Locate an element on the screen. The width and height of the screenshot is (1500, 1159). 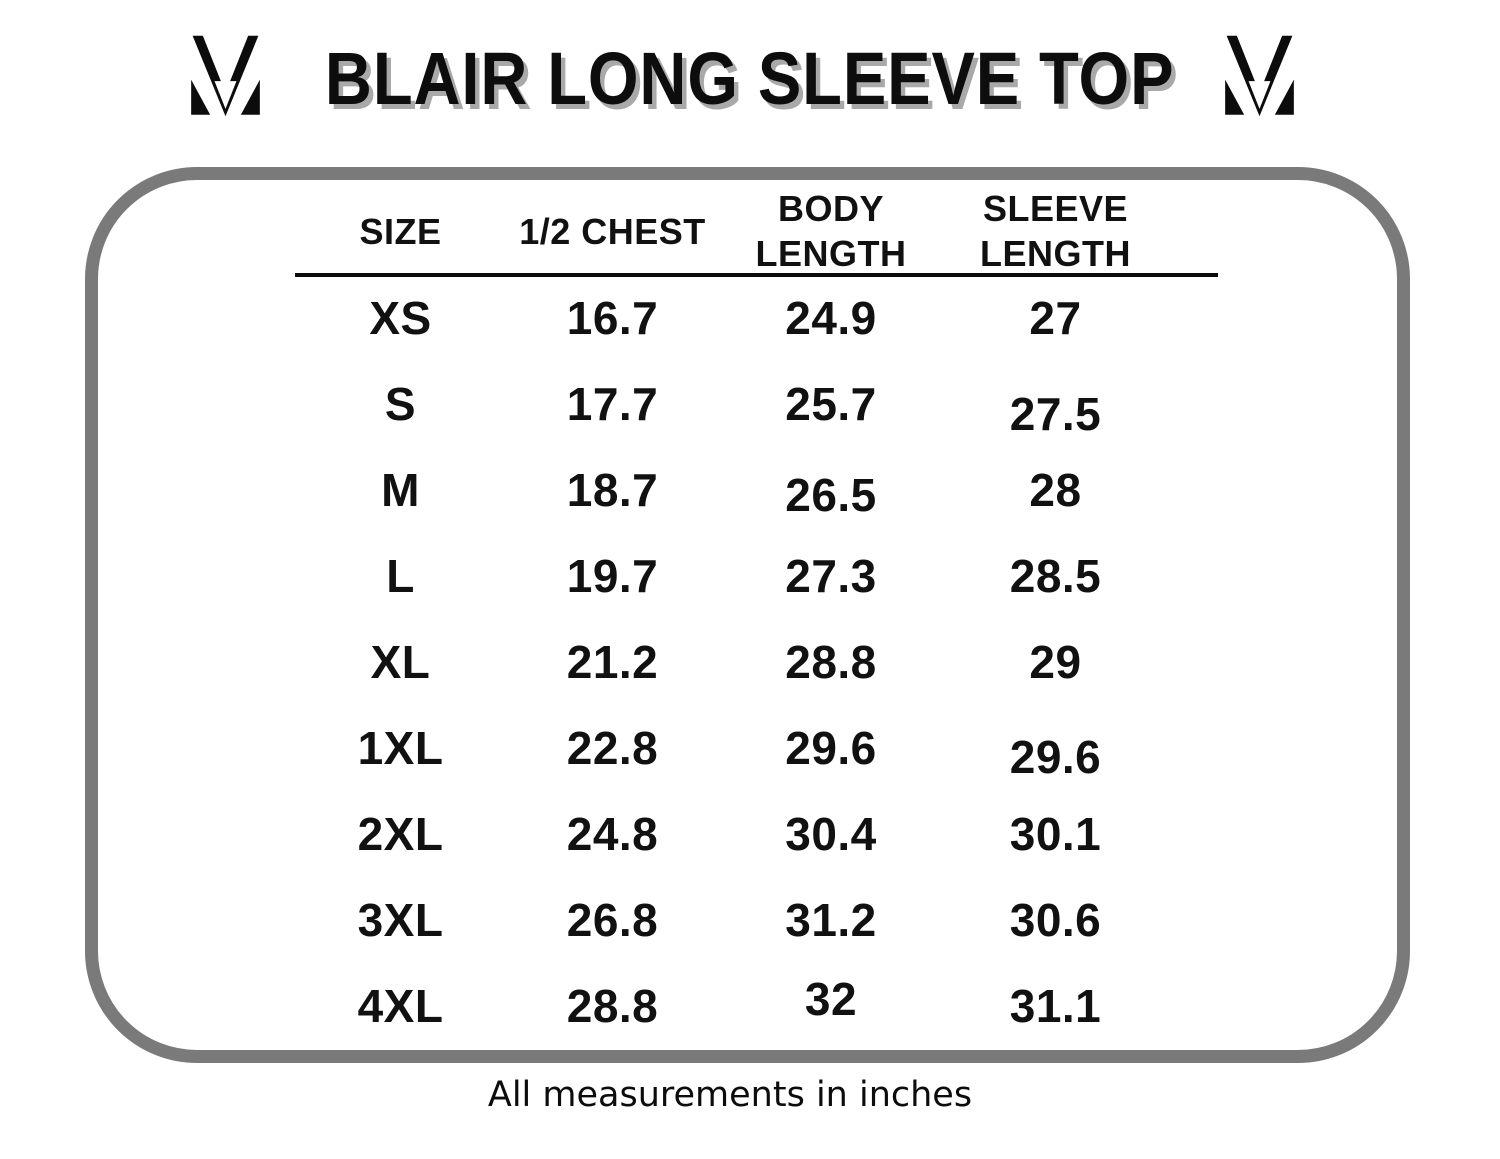
body-length-cell: 24.9 is located at coordinates (831, 318).